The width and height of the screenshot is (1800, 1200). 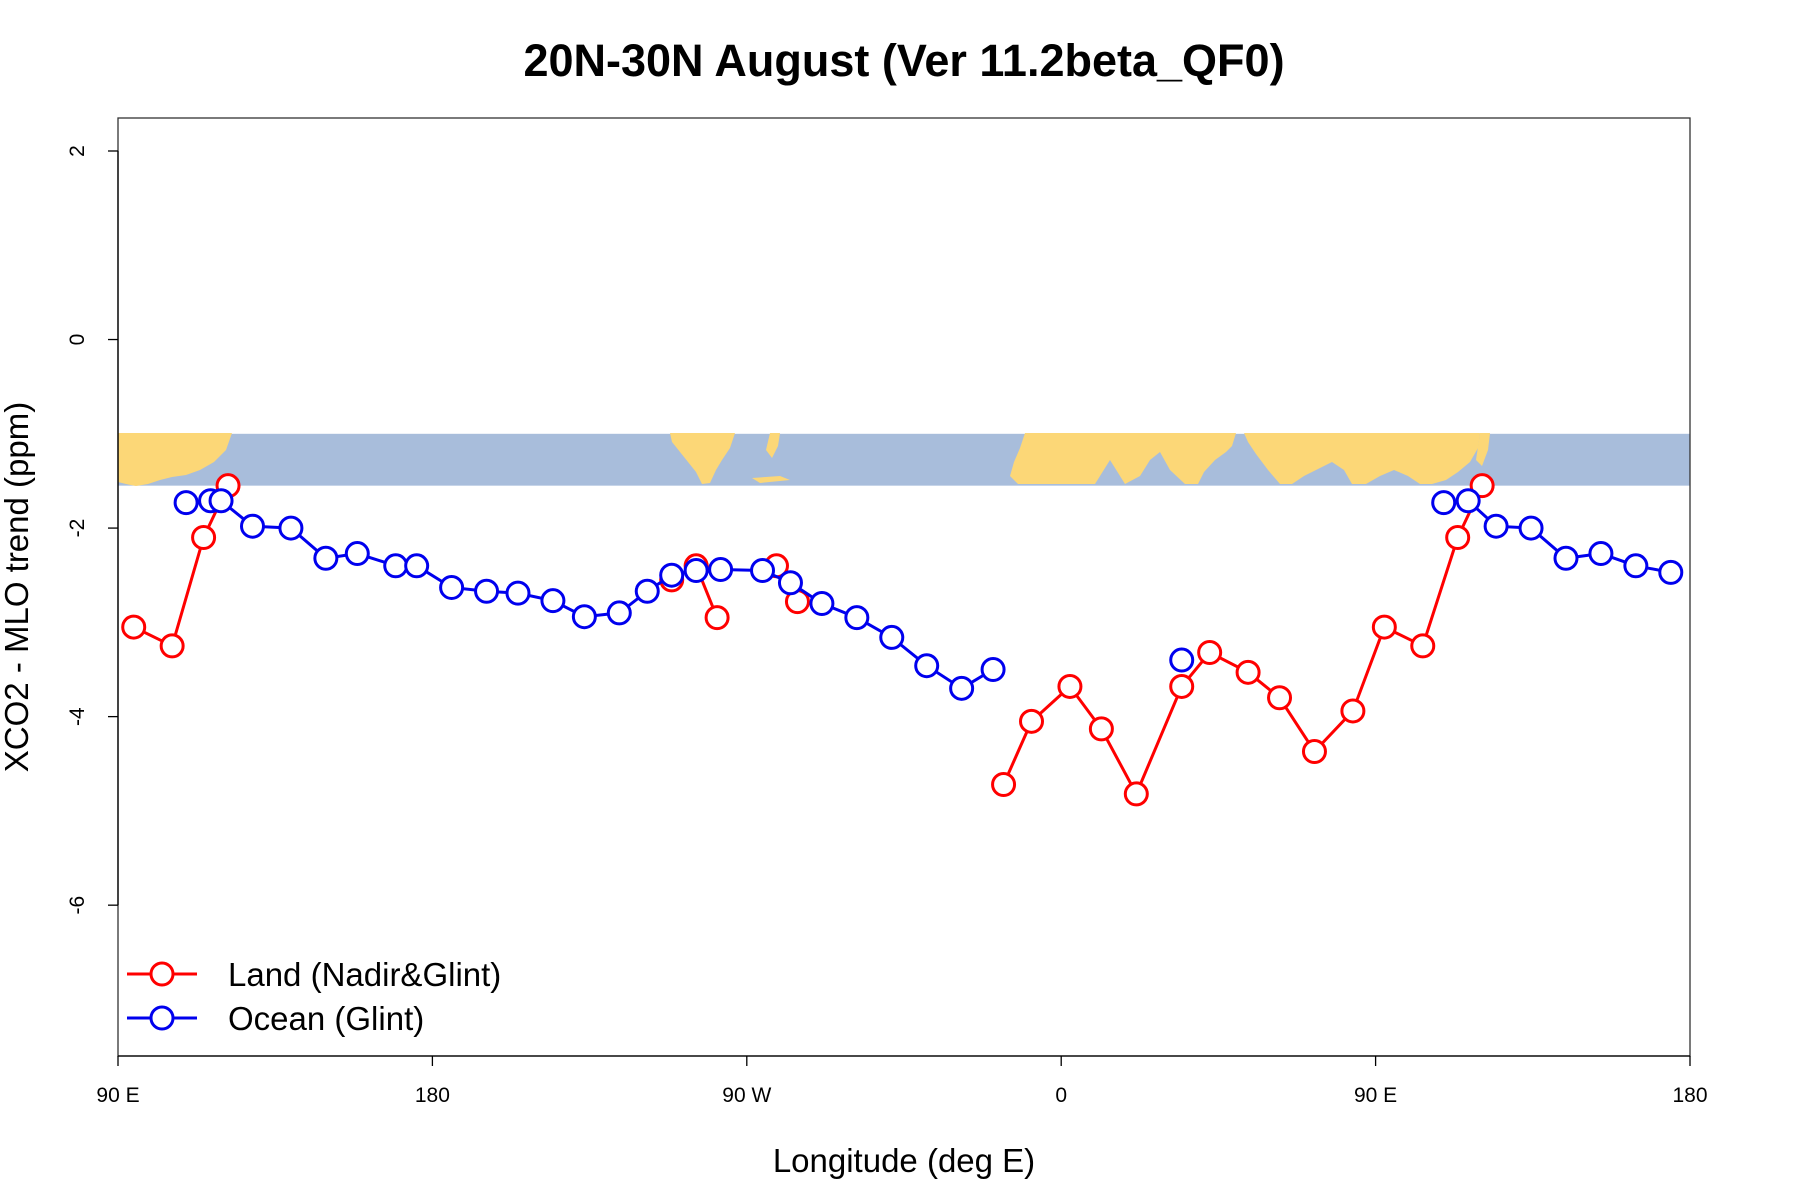 I want to click on legend-ocean-label: Ocean (Glint), so click(x=326, y=1018).